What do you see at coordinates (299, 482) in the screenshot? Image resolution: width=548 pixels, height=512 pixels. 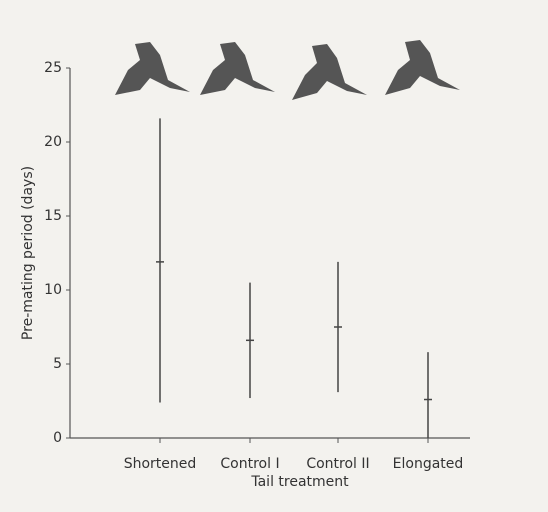 I see `x-axis-label: Tail treatment` at bounding box center [299, 482].